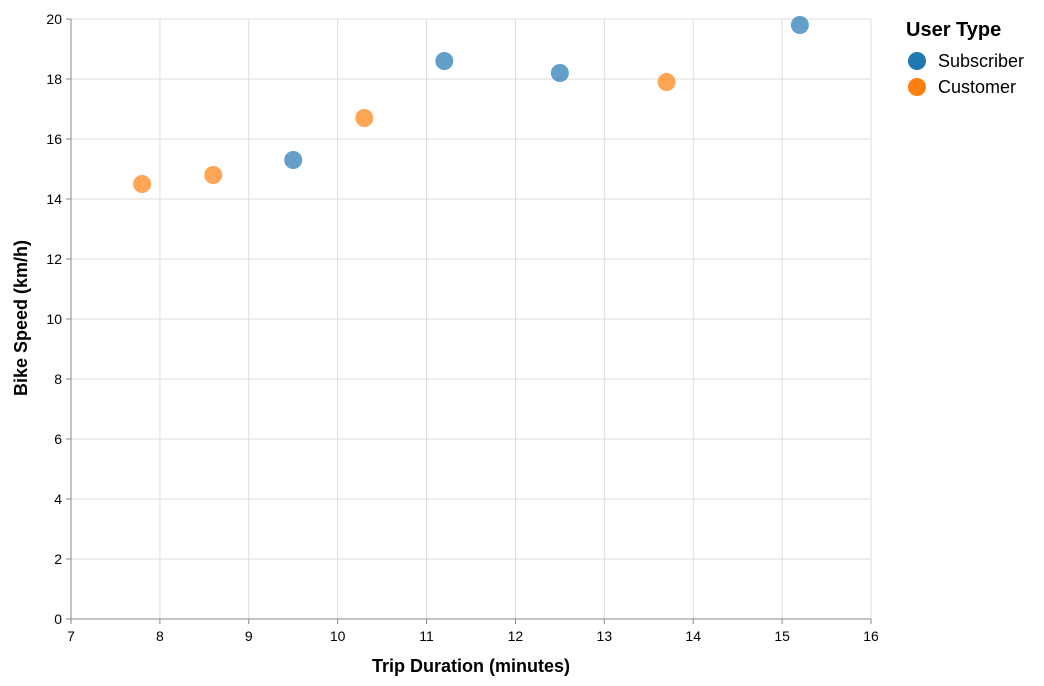 The image size is (1044, 686). I want to click on y-tick-label: 6, so click(58, 439).